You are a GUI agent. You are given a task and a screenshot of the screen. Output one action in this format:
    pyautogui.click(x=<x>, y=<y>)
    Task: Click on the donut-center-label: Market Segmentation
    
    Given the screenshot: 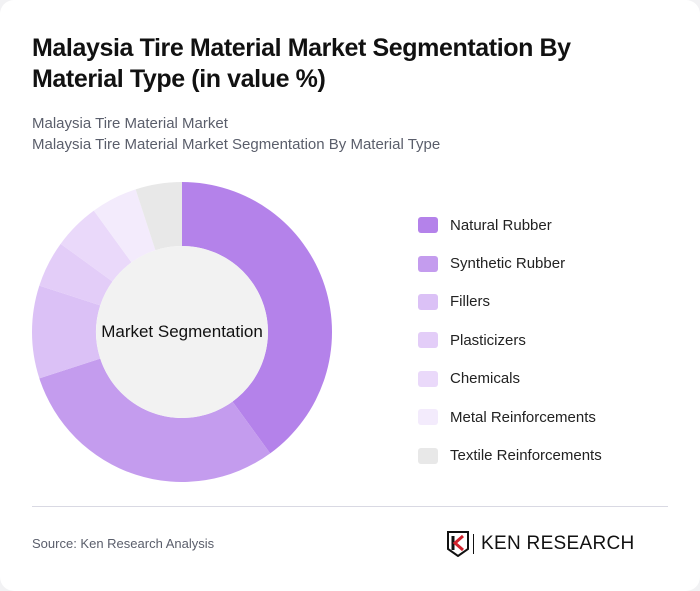 What is the action you would take?
    pyautogui.click(x=182, y=331)
    